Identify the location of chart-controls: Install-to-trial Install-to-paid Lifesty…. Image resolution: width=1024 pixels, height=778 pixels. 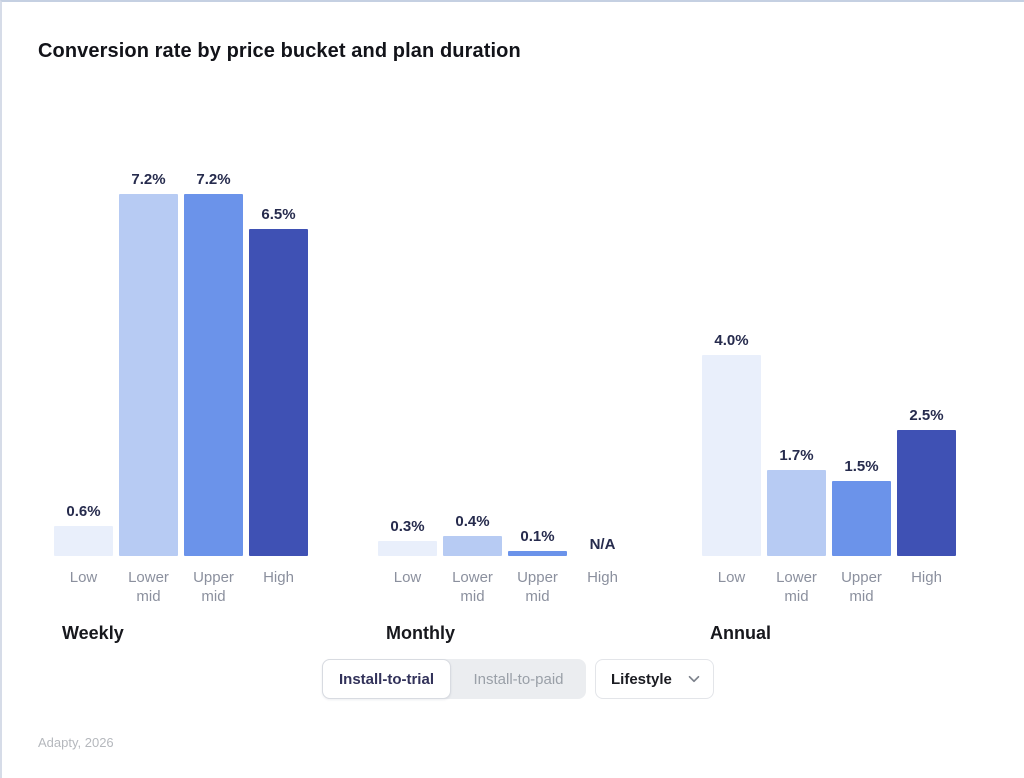
(518, 679).